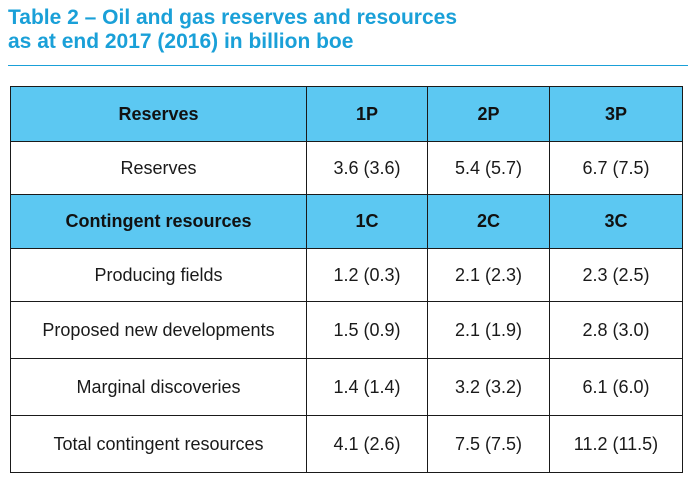 This screenshot has width=700, height=482. Describe the element at coordinates (616, 387) in the screenshot. I see `table-cell: 6.1 (6.0)` at that location.